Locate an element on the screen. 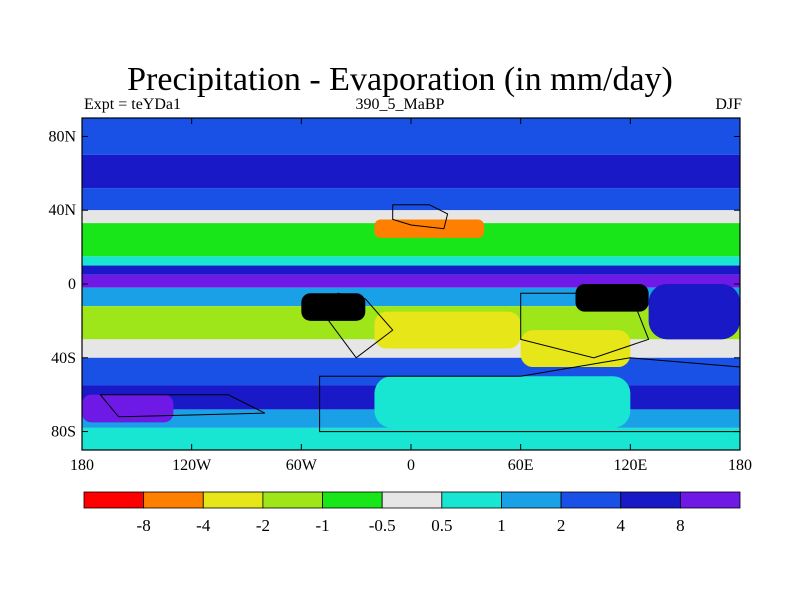 Image resolution: width=800 pixels, height=600 pixels. colorbar-label: 8 is located at coordinates (680, 525).